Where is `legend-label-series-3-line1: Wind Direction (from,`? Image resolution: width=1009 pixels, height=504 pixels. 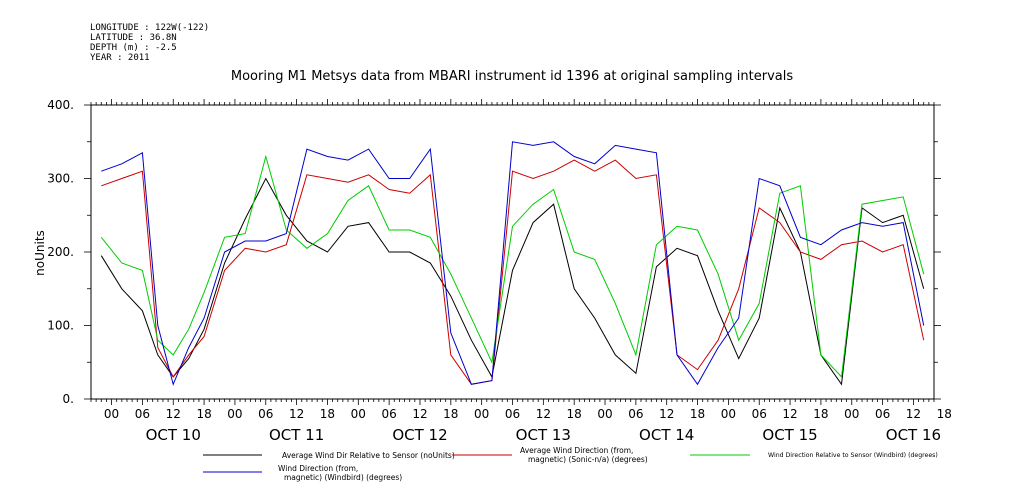 legend-label-series-3-line1: Wind Direction (from, is located at coordinates (318, 468).